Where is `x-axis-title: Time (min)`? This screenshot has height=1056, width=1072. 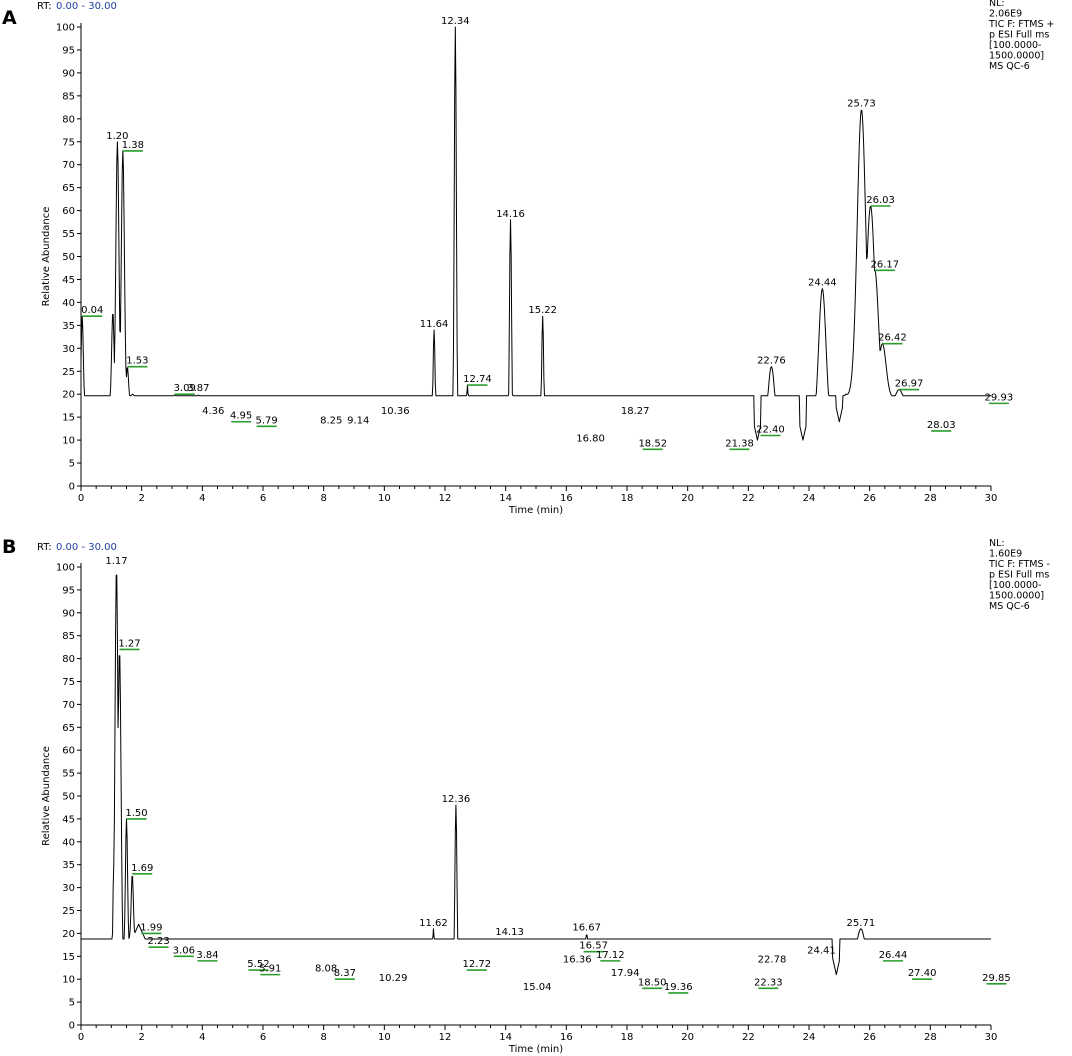
x-axis-title: Time (min) is located at coordinates (535, 1049).